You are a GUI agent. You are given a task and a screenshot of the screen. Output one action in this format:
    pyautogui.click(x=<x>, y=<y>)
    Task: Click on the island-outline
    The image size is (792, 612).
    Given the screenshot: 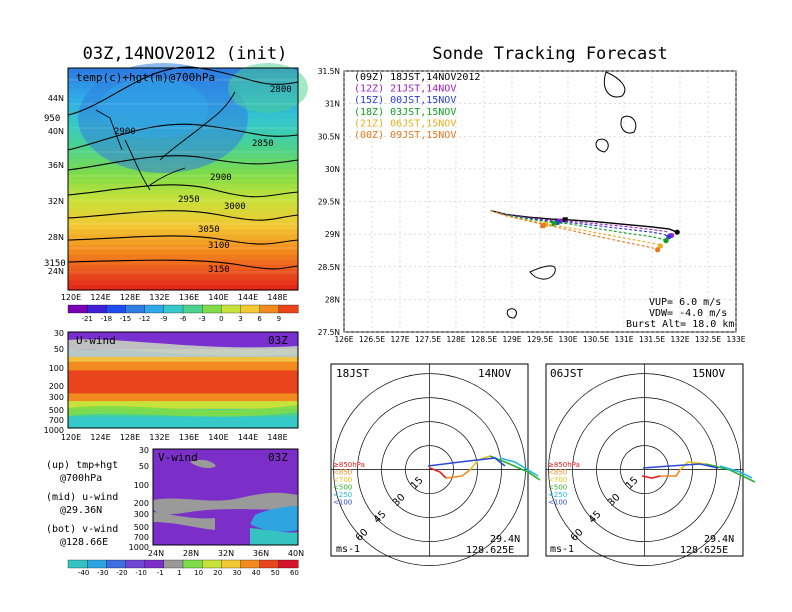 What is the action you would take?
    pyautogui.click(x=511, y=313)
    